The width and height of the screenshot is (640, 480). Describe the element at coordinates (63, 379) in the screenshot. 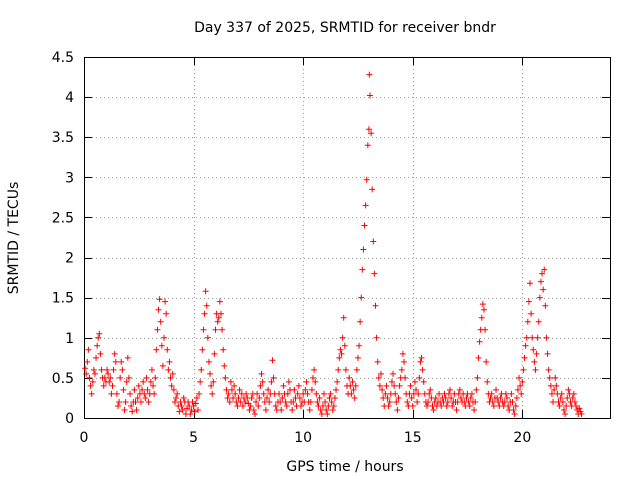

I see `y-tick-label: 0.5` at that location.